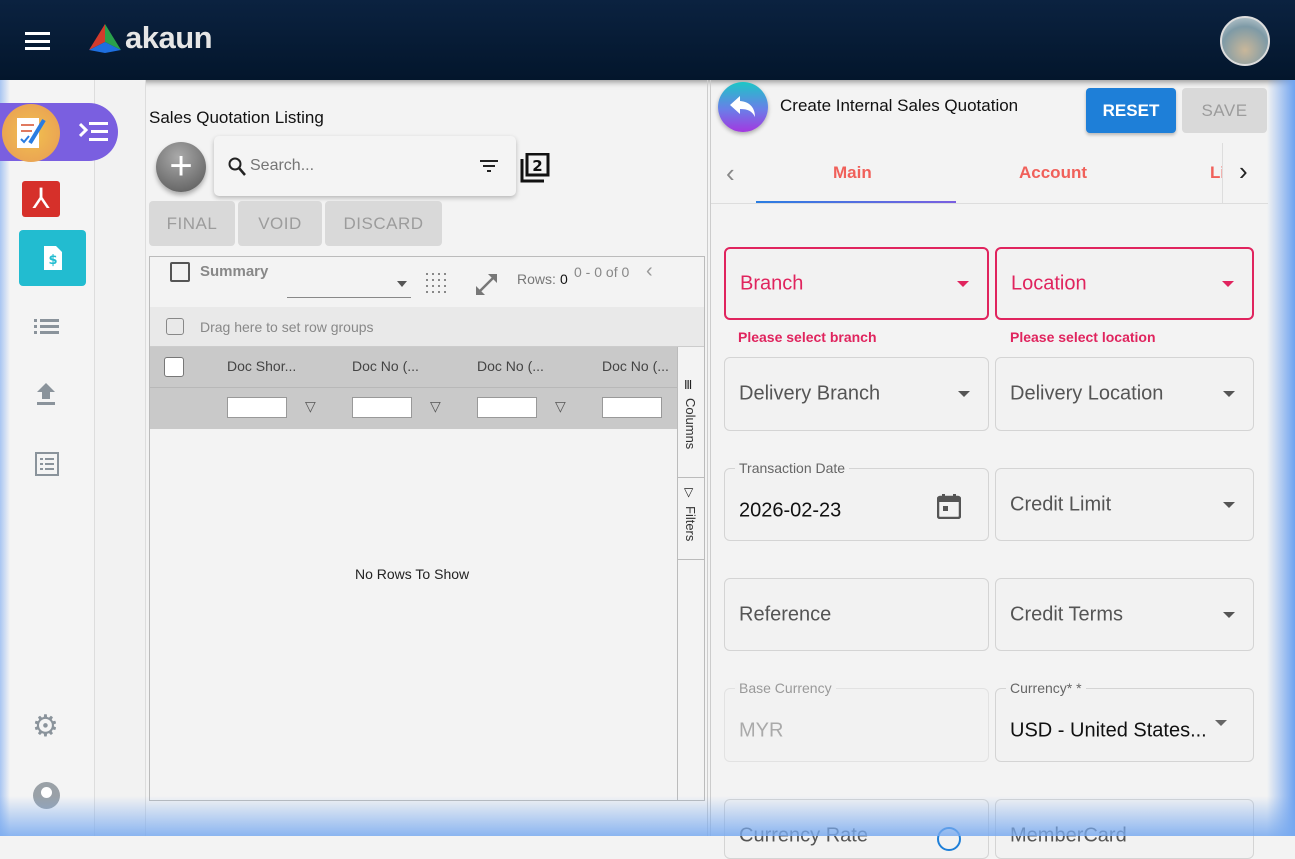 Image resolution: width=1295 pixels, height=859 pixels. What do you see at coordinates (856, 394) in the screenshot?
I see `delivery-branch-select: Delivery Branch` at bounding box center [856, 394].